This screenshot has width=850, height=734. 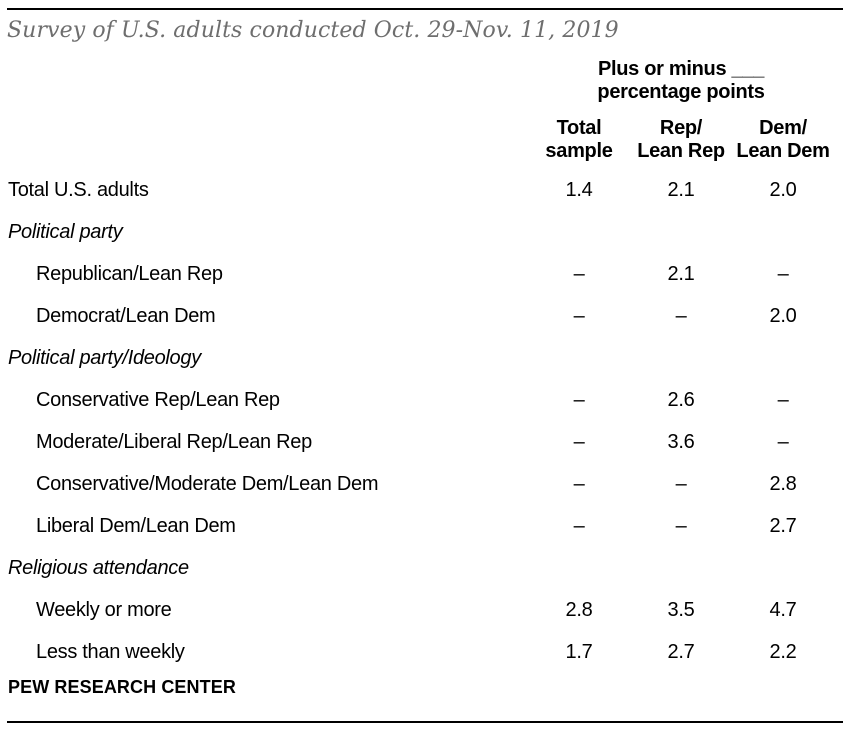 I want to click on column-header-total-sample: Total sample, so click(x=579, y=139).